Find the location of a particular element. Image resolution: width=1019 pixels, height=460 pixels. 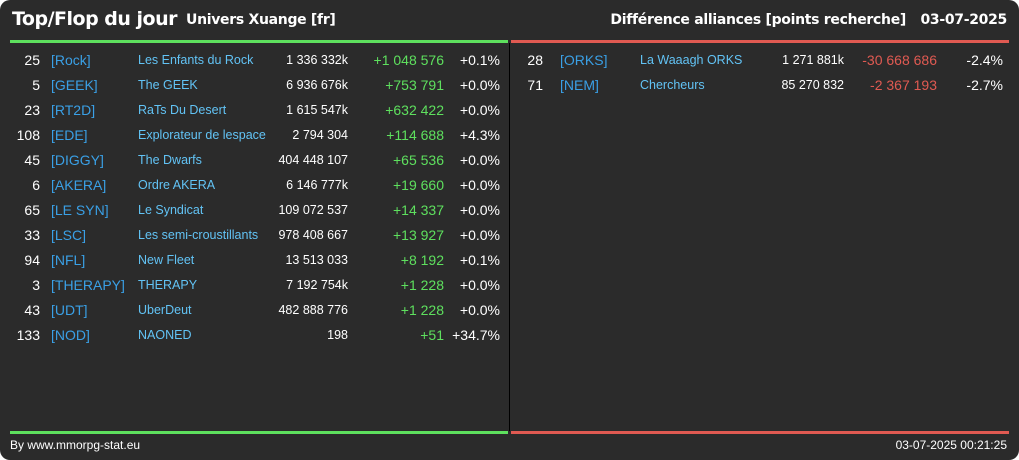

alliance-rank: 5 is located at coordinates (36, 85).